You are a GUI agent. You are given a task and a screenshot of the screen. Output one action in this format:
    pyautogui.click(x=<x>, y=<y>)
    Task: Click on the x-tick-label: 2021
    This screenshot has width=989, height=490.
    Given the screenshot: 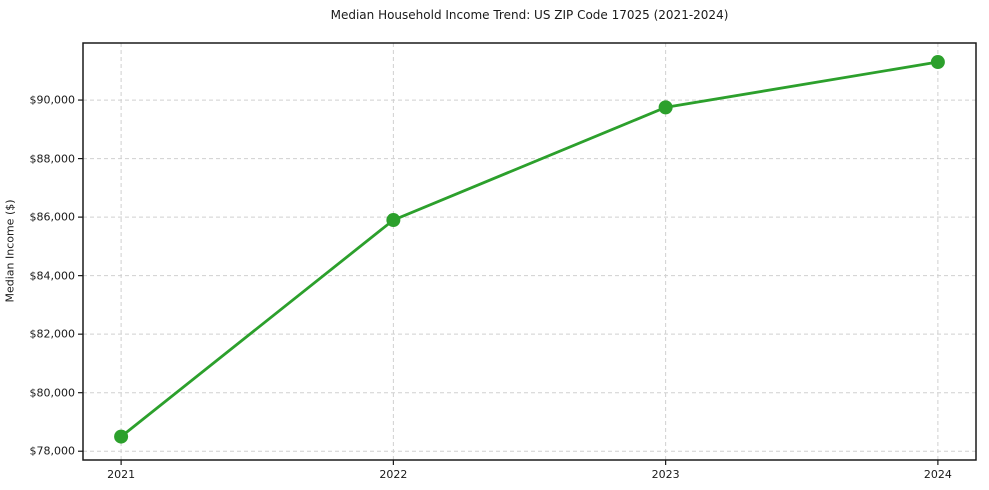 What is the action you would take?
    pyautogui.click(x=121, y=474)
    